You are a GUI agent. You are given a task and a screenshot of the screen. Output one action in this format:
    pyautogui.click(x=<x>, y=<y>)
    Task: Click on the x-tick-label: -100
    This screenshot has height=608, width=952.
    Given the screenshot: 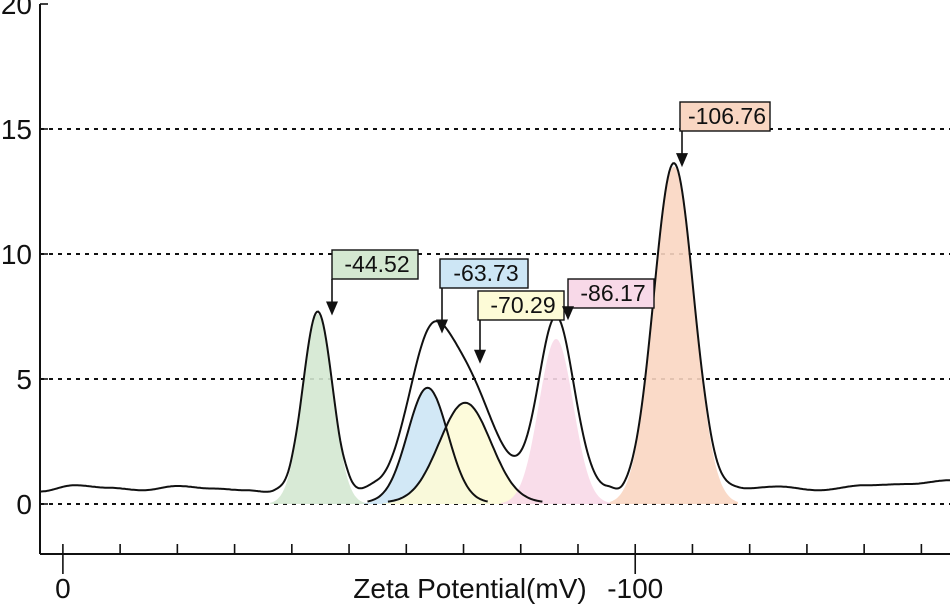 What is the action you would take?
    pyautogui.click(x=635, y=588)
    